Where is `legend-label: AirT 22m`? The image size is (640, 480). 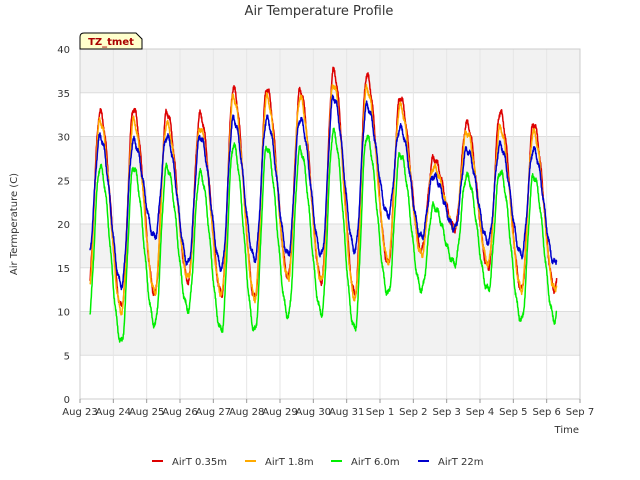
legend-label: AirT 22m is located at coordinates (460, 462).